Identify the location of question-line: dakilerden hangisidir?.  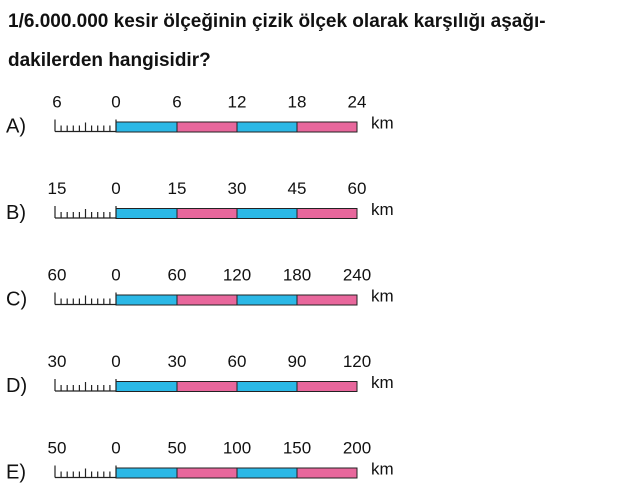
(109, 60).